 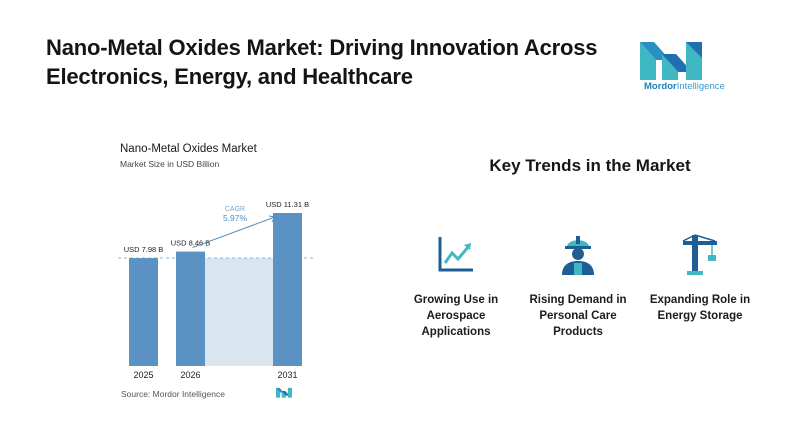 What do you see at coordinates (700, 278) in the screenshot?
I see `trend-item-energy-storage: Expanding Role in Energy Storage` at bounding box center [700, 278].